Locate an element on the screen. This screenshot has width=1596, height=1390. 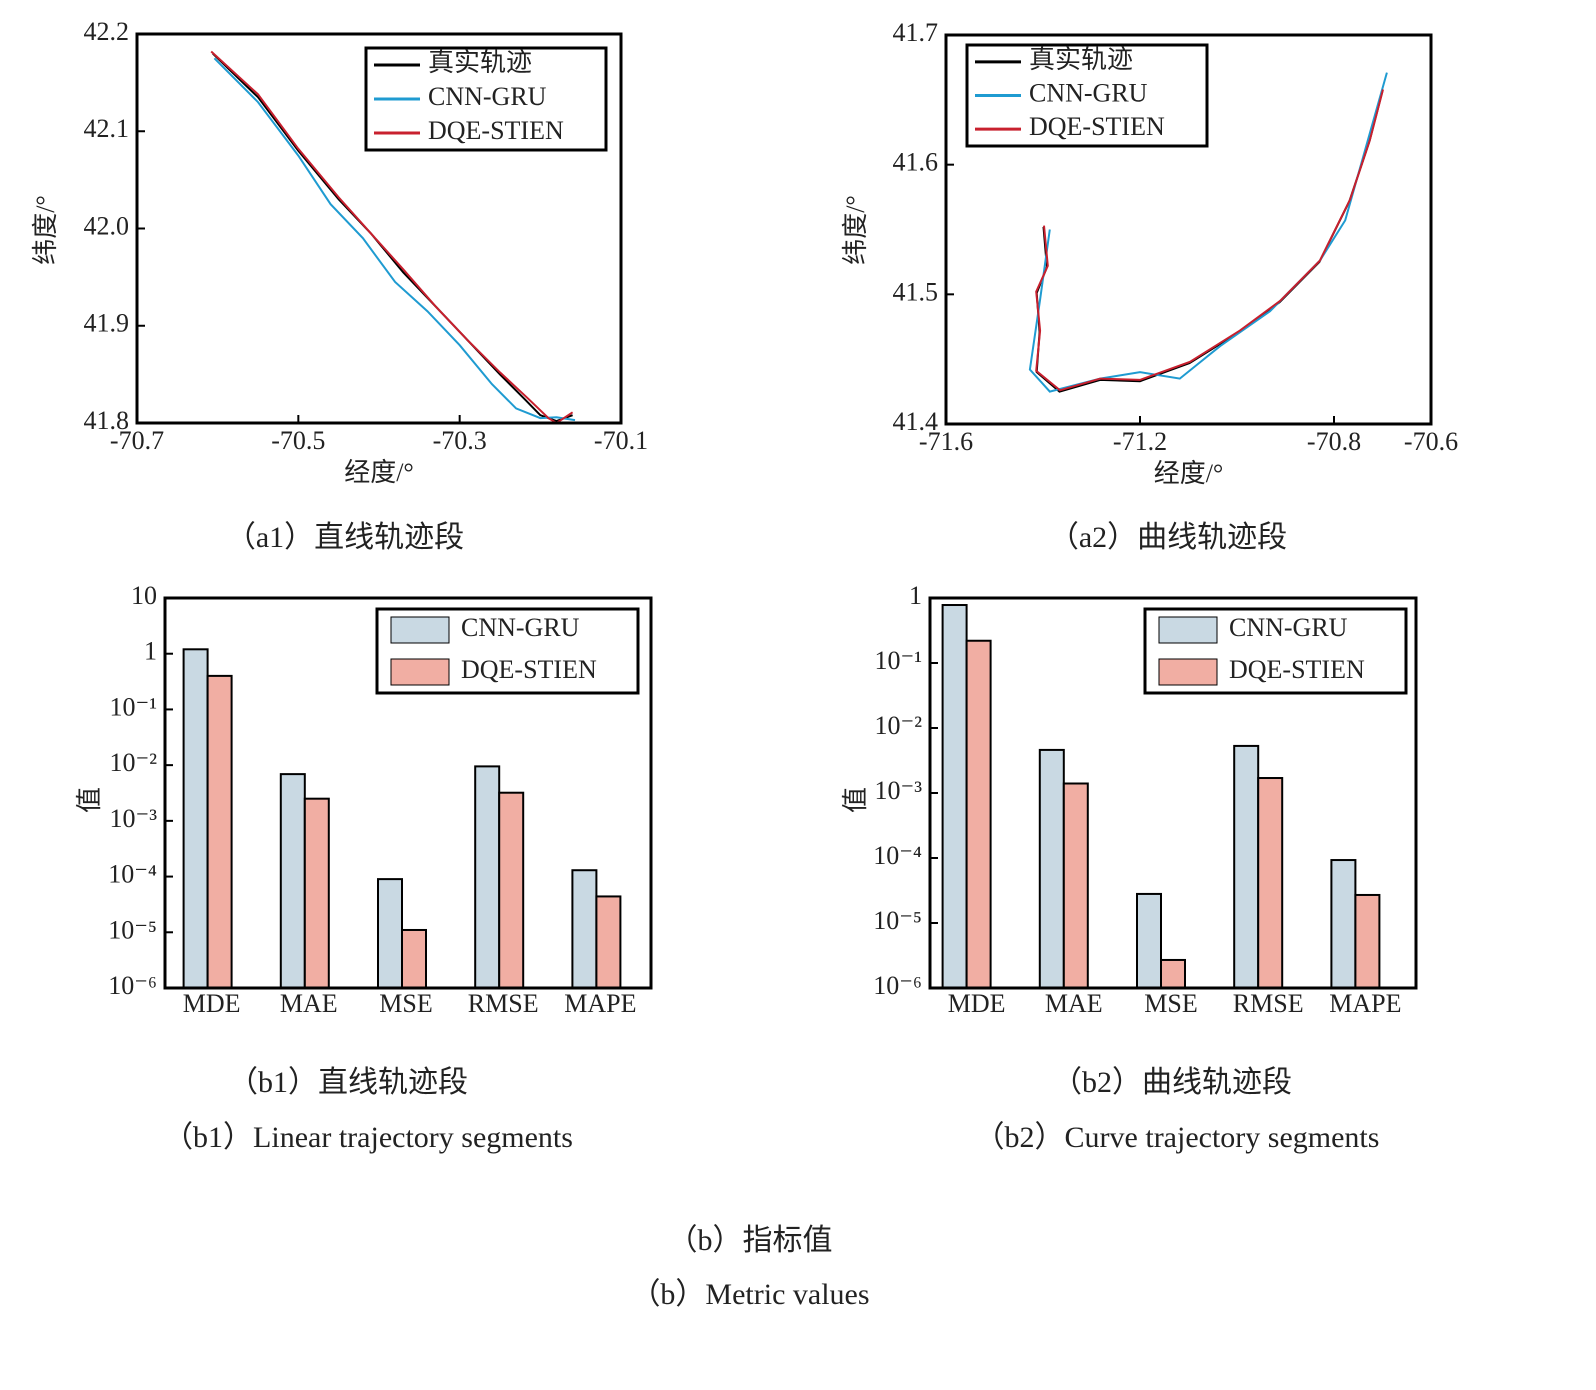
y-tick-label: 42.1 is located at coordinates (107, 128).